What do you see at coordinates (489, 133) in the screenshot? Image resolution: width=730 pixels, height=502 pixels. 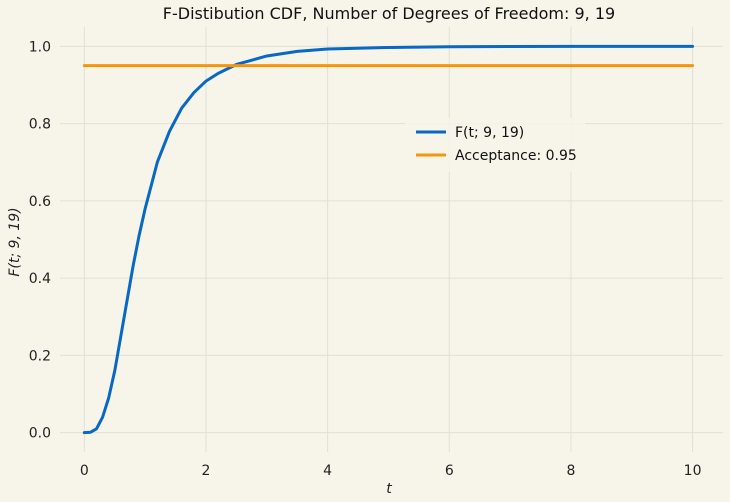 I see `legend-label-series-1: F(t; 9, 19)` at bounding box center [489, 133].